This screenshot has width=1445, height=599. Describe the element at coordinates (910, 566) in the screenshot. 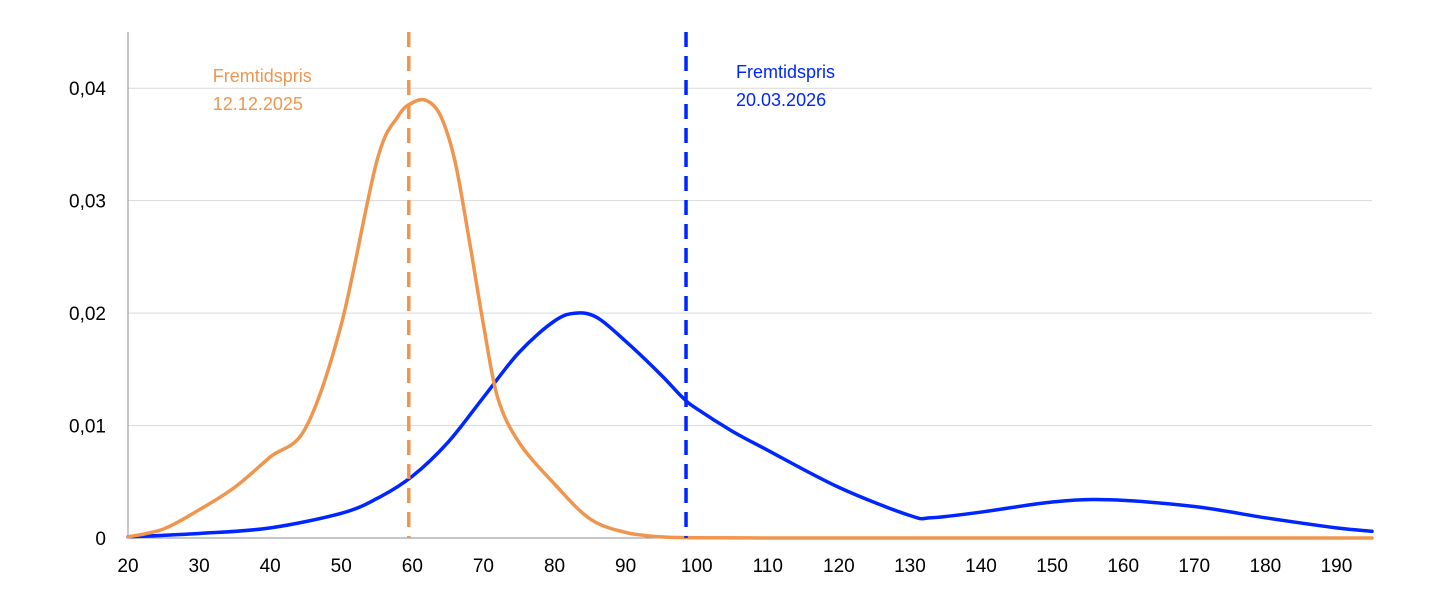

I see `x-tick-label: 130` at that location.